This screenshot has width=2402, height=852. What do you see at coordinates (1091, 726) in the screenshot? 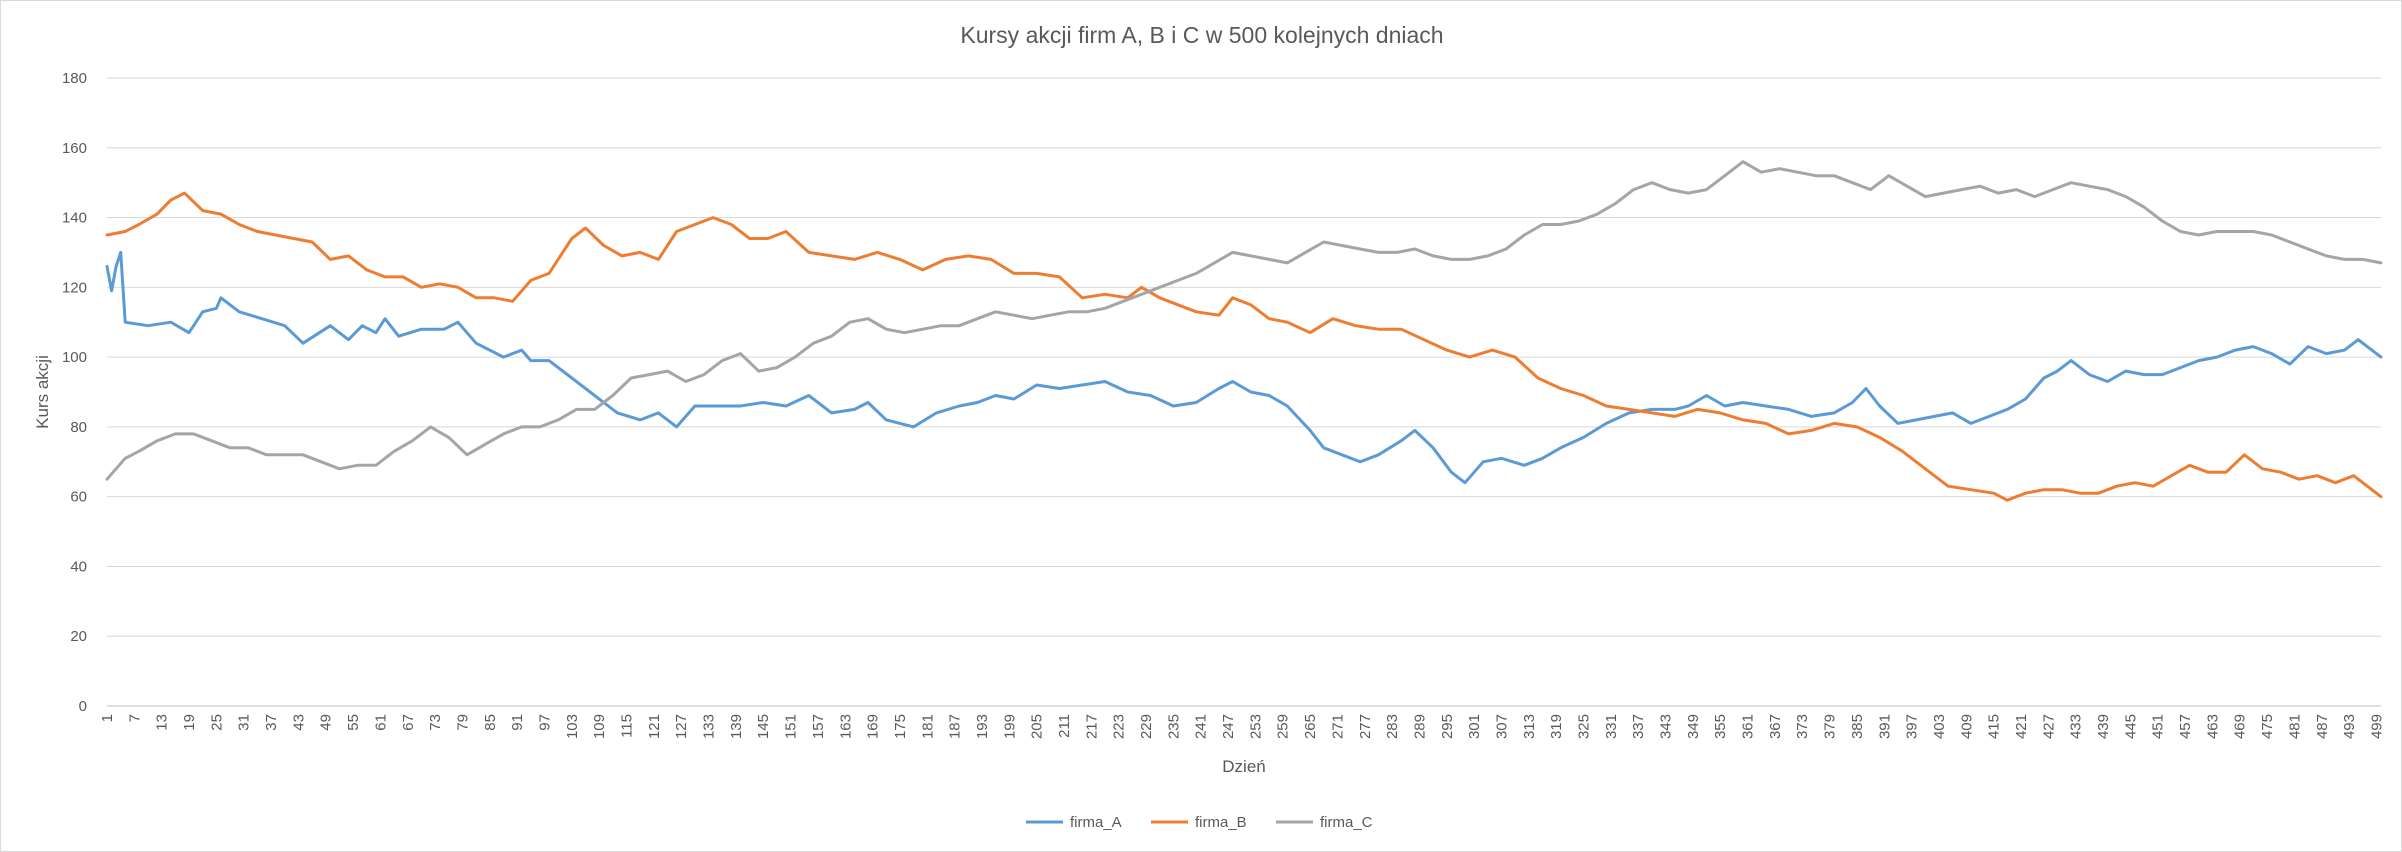
I see `x-tick-label: 217` at bounding box center [1091, 726].